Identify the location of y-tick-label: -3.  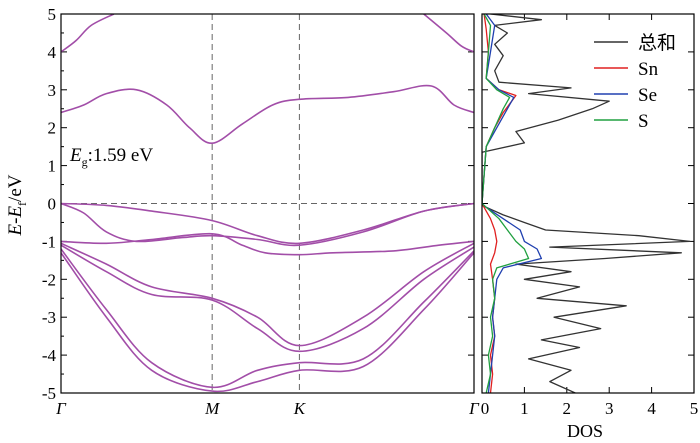
(49, 317).